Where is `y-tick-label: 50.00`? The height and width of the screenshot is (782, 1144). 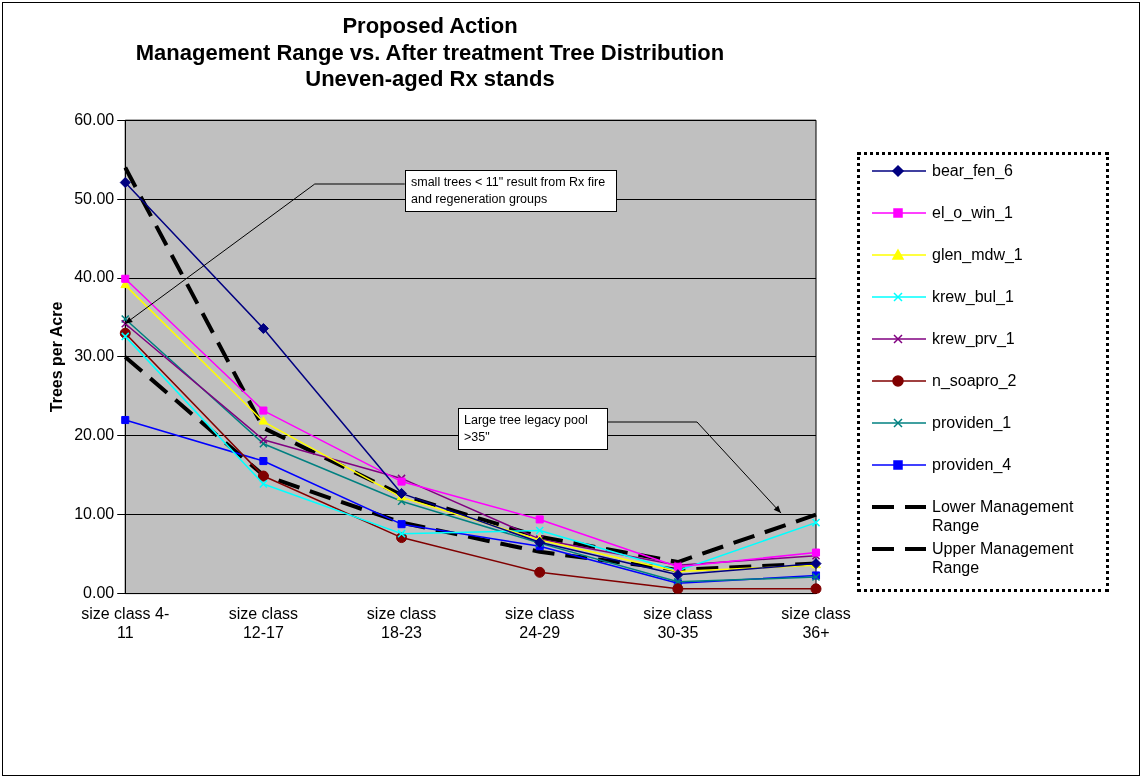
y-tick-label: 50.00 is located at coordinates (94, 198).